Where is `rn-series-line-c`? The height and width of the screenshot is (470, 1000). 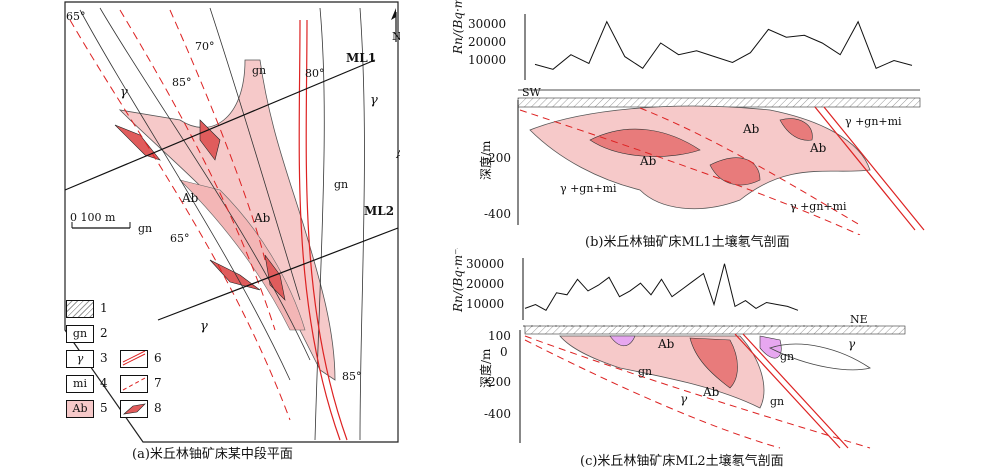 rn-series-line-c is located at coordinates (661, 287).